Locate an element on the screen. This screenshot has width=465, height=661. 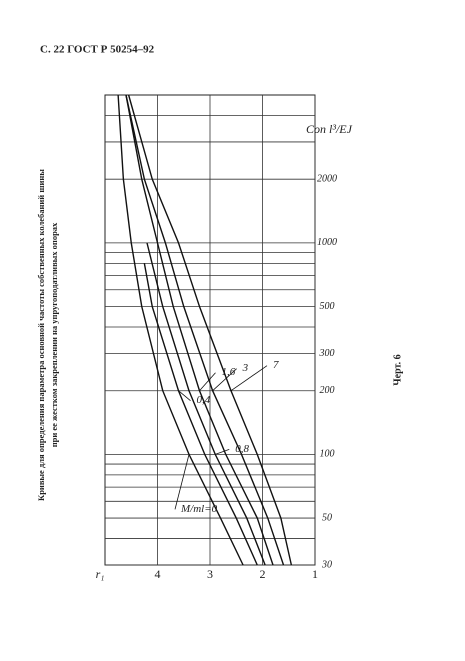
x-tick-label: 1000 is located at coordinates (327, 242).